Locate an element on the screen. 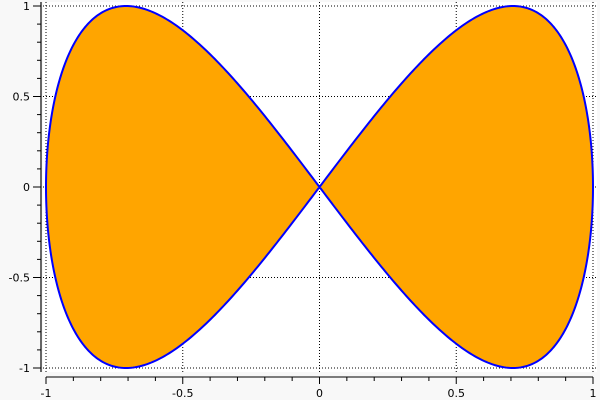  y-tick-label: 1 is located at coordinates (26, 6).